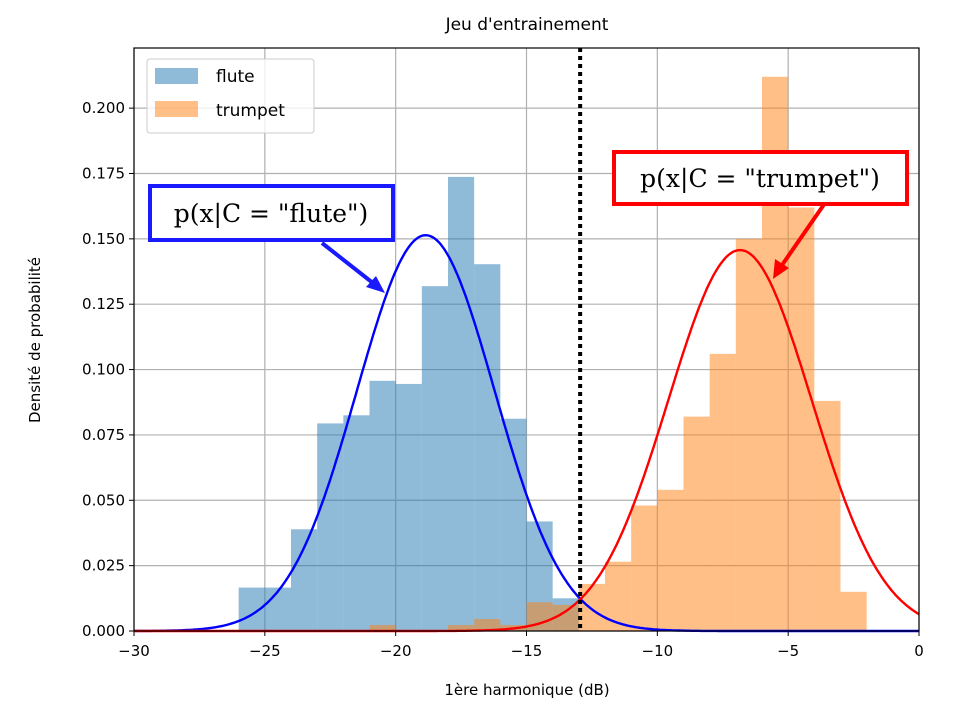  What do you see at coordinates (176, 76) in the screenshot?
I see `legend-swatch-flute` at bounding box center [176, 76].